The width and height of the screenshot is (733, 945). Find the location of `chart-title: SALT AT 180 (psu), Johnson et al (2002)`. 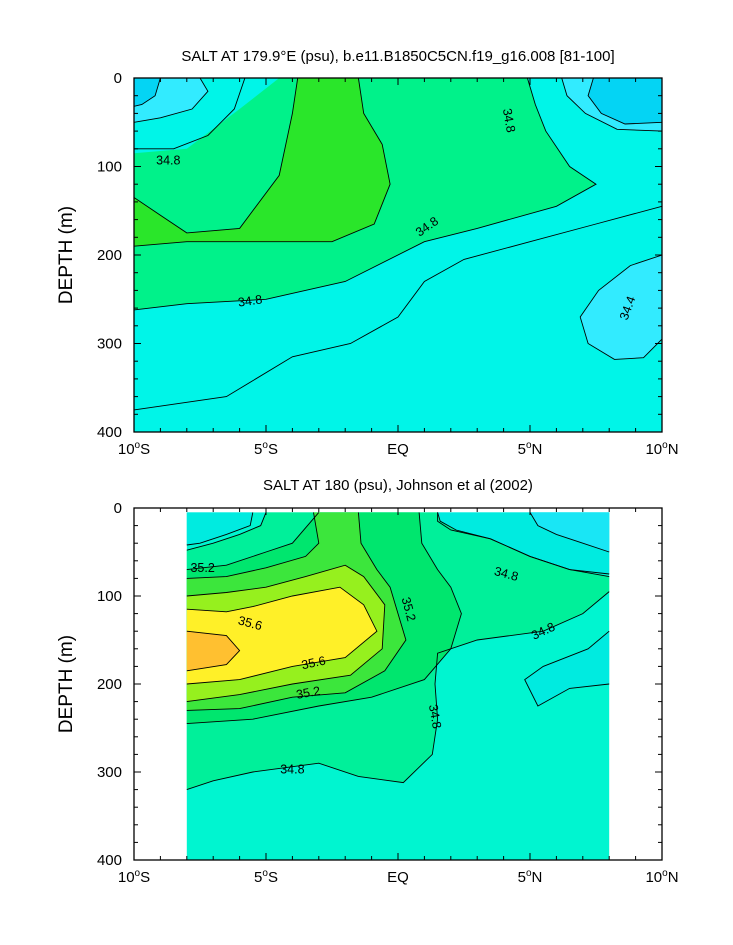

chart-title: SALT AT 180 (psu), Johnson et al (2002) is located at coordinates (398, 485).